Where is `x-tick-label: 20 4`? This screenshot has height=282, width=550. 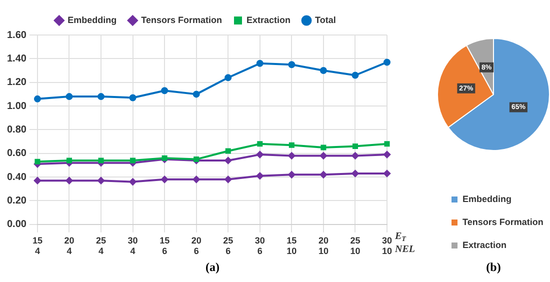 x-tick-label: 20 4 is located at coordinates (69, 245).